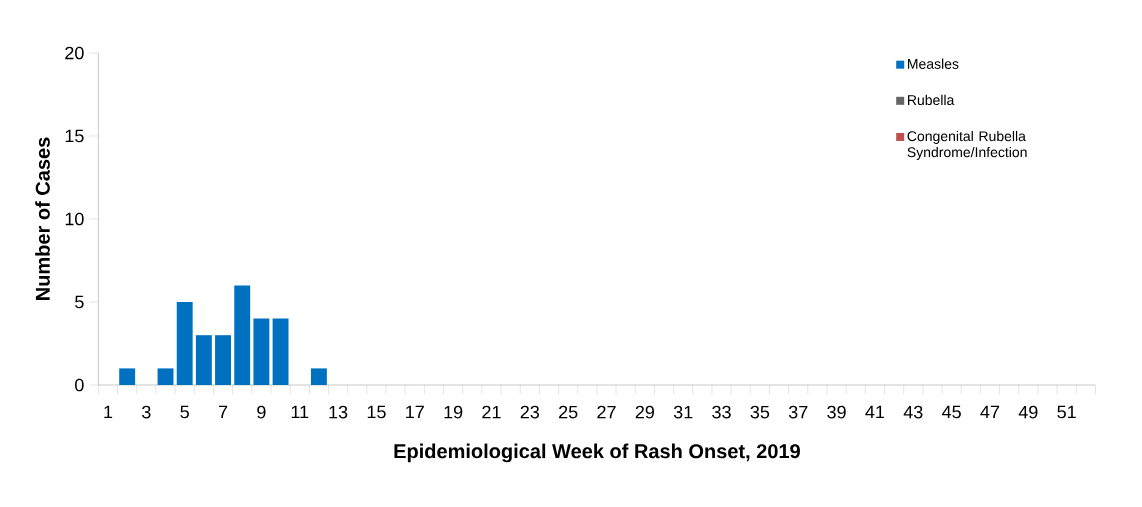 The height and width of the screenshot is (507, 1142). I want to click on x-tick-label: 37, so click(798, 412).